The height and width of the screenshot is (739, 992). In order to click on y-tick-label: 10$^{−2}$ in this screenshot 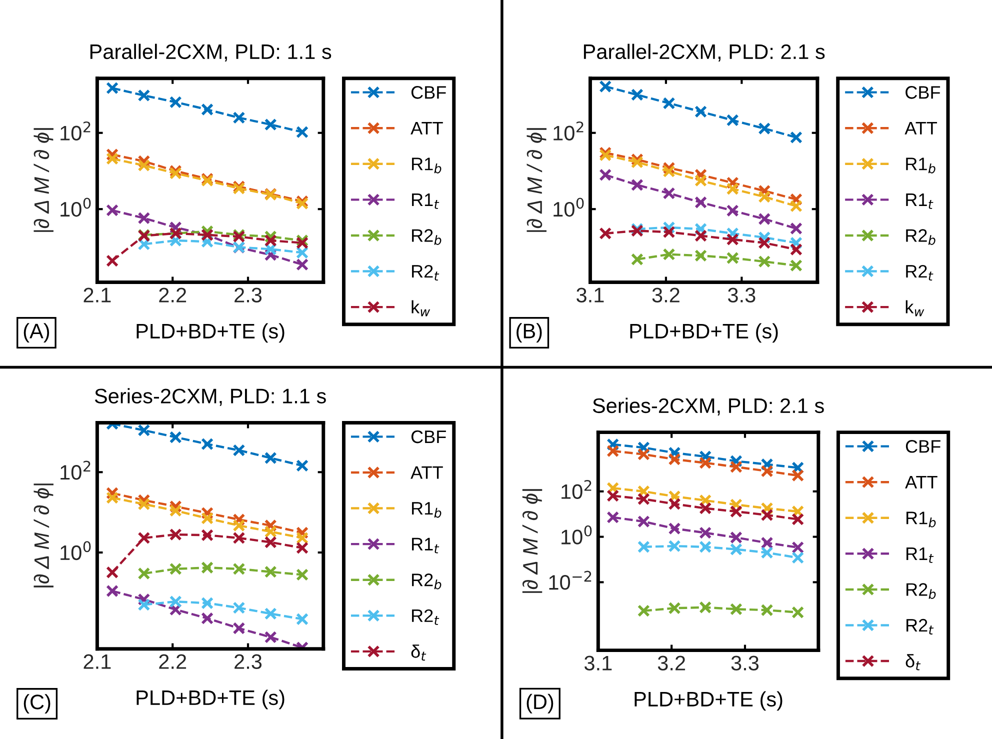, I will do `click(570, 580)`.